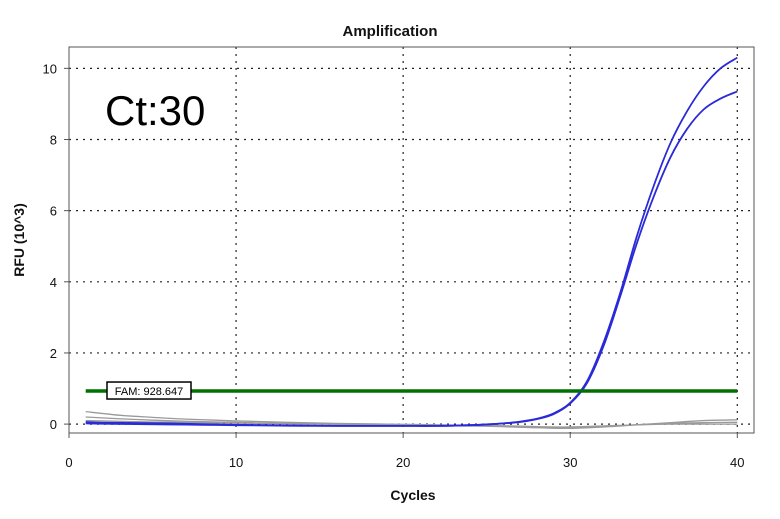 The image size is (780, 519). Describe the element at coordinates (570, 462) in the screenshot. I see `x-tick-label: 30` at that location.